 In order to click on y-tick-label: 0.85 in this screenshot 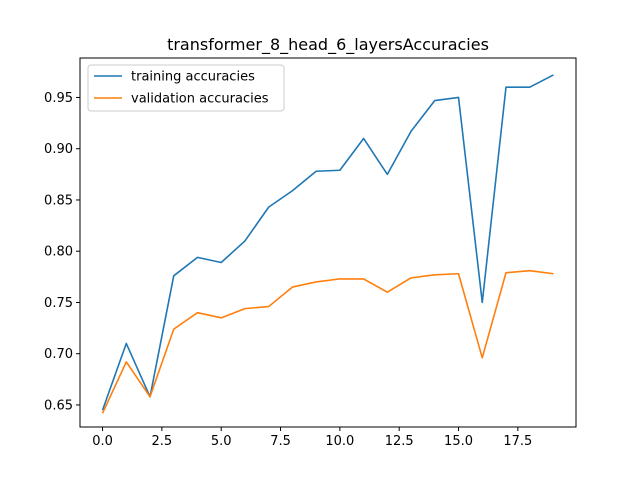, I will do `click(58, 200)`.